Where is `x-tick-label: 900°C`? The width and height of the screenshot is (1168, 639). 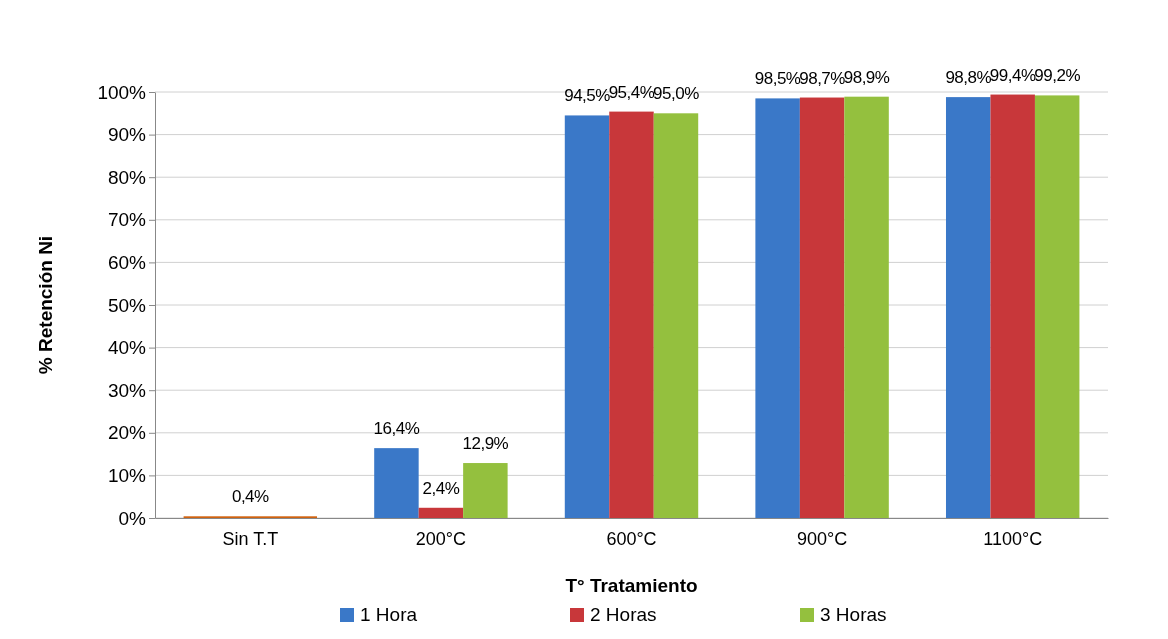 x-tick-label: 900°C is located at coordinates (822, 538).